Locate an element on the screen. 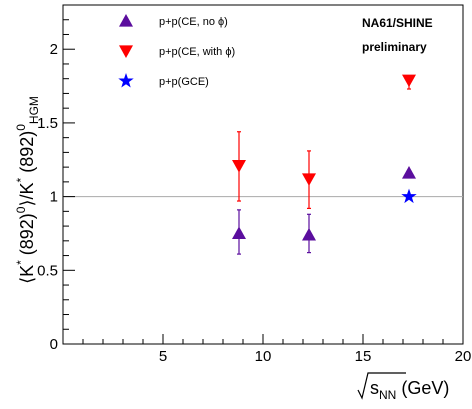 The height and width of the screenshot is (409, 472). legend-label: p+p(CE, no ϕ) is located at coordinates (193, 22).